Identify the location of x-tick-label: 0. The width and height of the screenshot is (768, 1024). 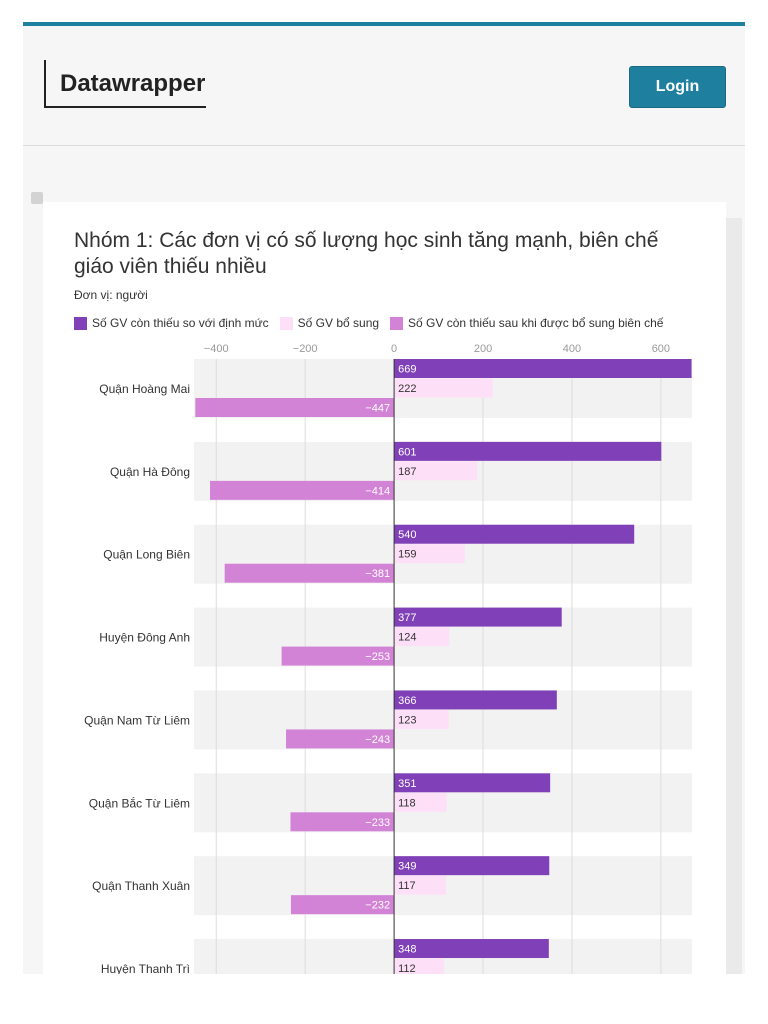
(394, 349).